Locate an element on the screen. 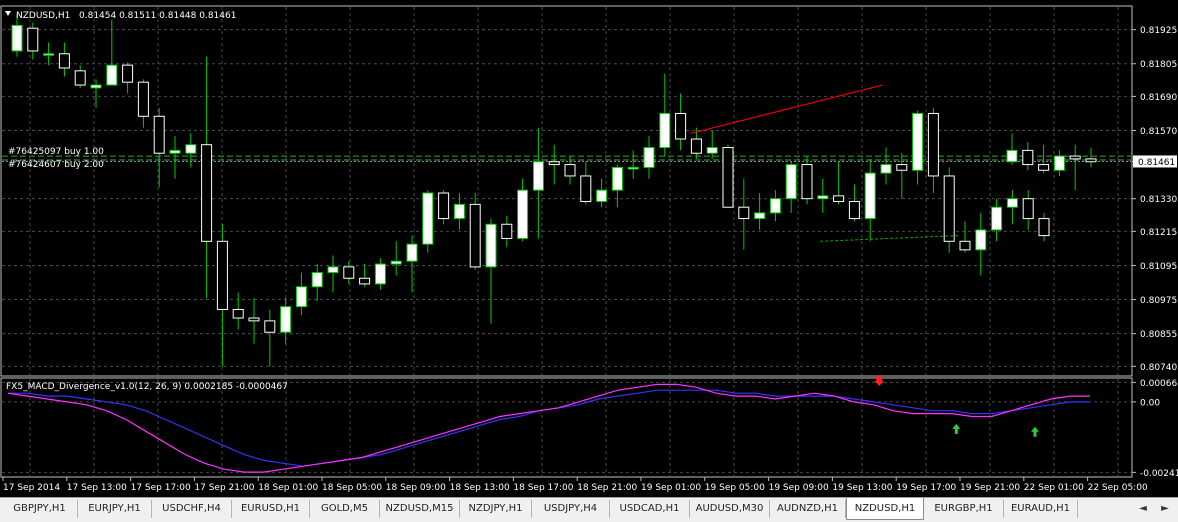 This screenshot has width=1178, height=522. chart-tab: GOLD,M5 is located at coordinates (345, 509).